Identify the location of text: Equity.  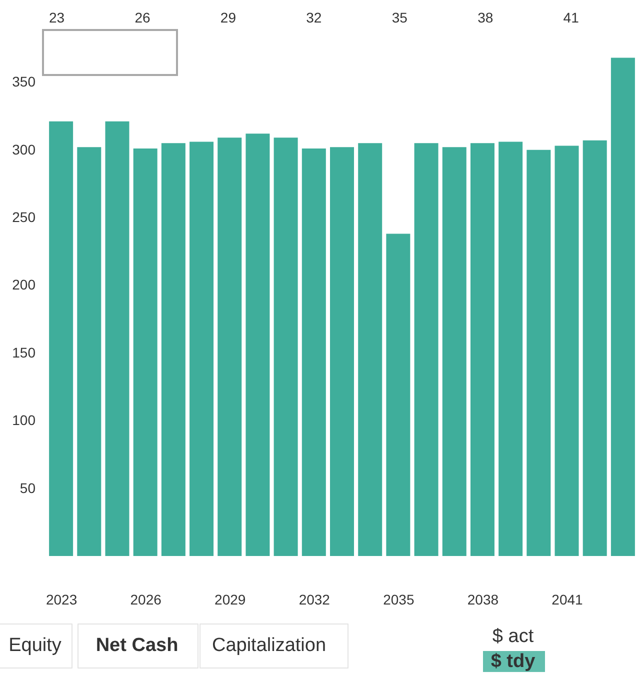
(35, 645).